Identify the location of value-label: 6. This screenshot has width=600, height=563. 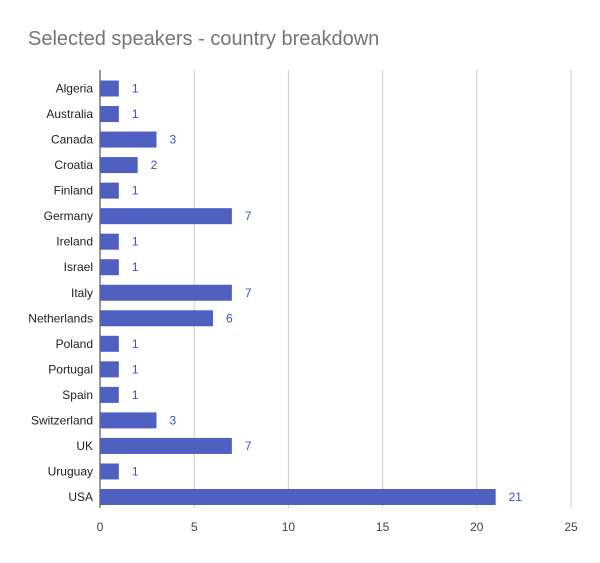
(229, 318).